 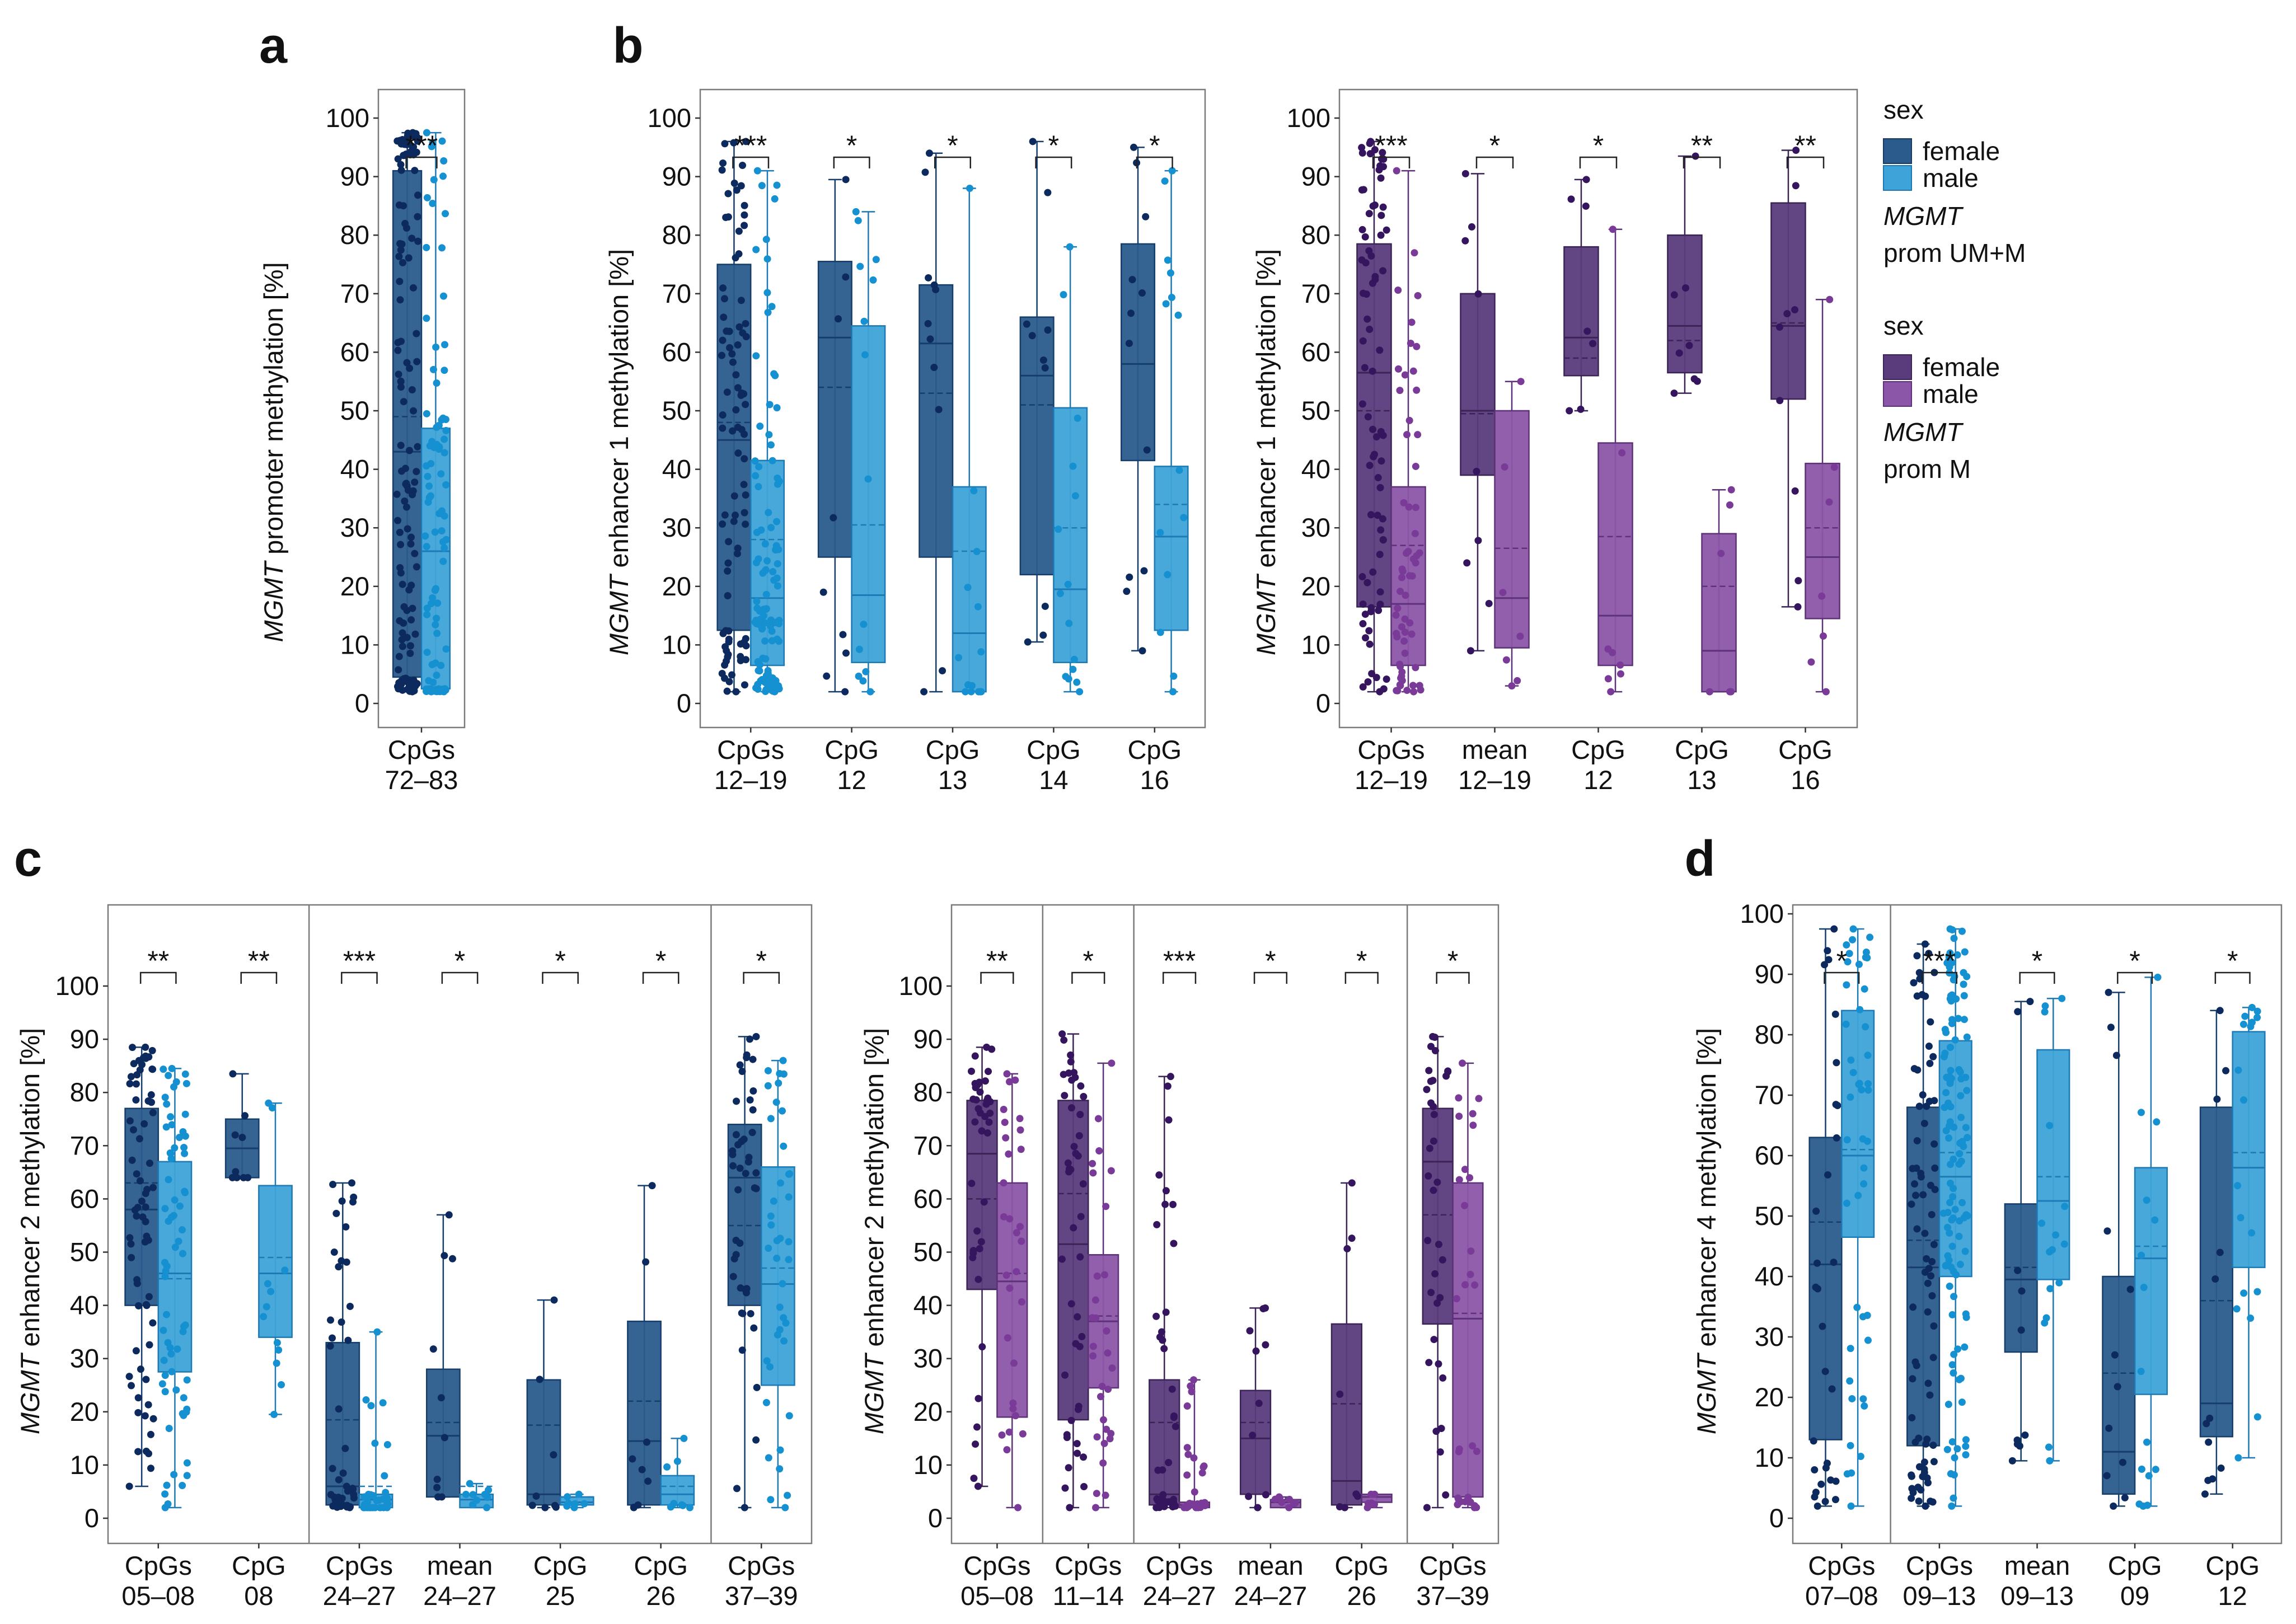 What do you see at coordinates (84, 1305) in the screenshot?
I see `y-tick-label: 40` at bounding box center [84, 1305].